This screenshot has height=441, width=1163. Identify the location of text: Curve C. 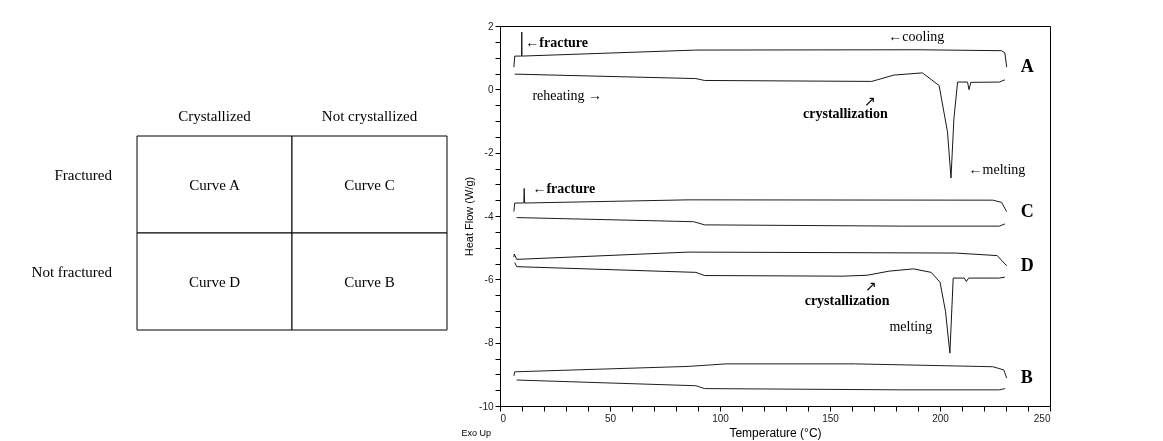
(369, 184).